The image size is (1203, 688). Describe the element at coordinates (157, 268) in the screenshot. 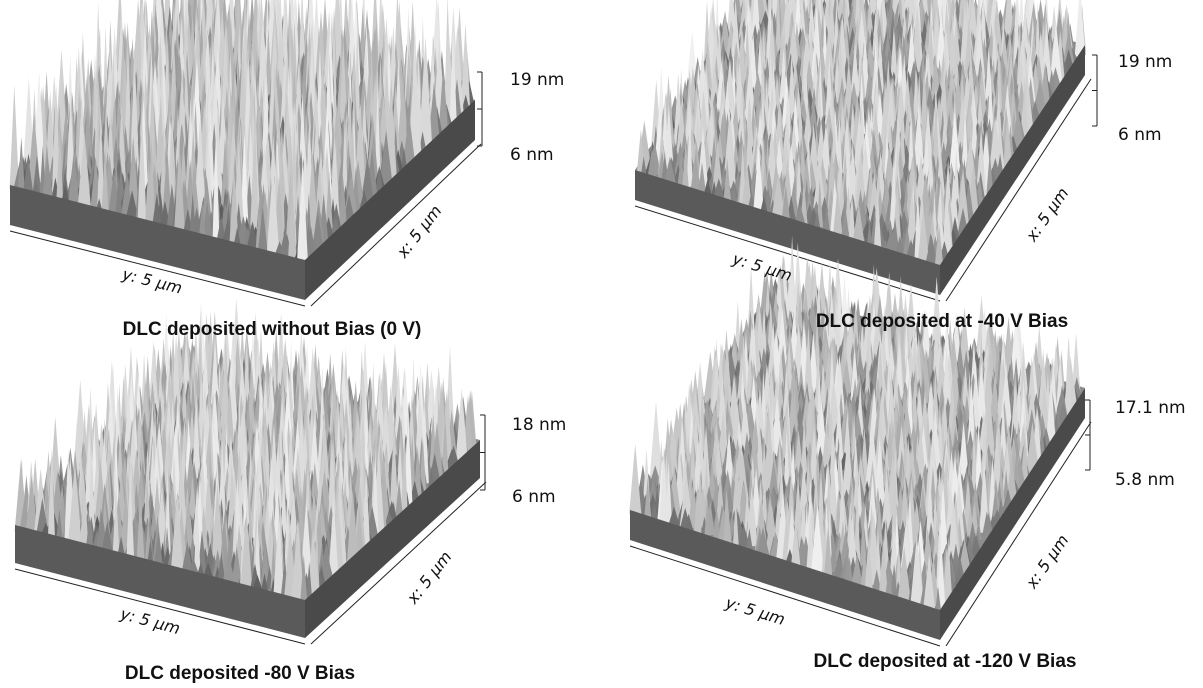

I see `y-axis-line` at that location.